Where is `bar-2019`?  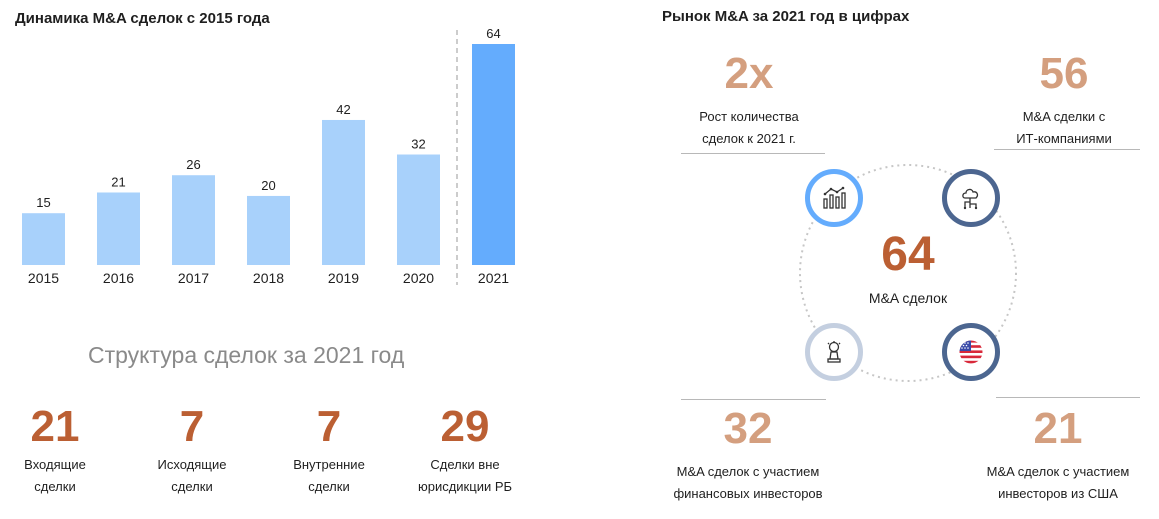 bar-2019 is located at coordinates (343, 192).